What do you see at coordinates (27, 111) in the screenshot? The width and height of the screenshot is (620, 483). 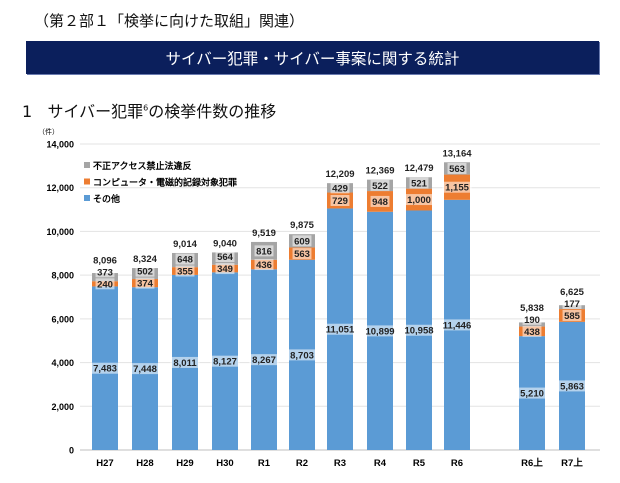 I see `heading-number: 1` at bounding box center [27, 111].